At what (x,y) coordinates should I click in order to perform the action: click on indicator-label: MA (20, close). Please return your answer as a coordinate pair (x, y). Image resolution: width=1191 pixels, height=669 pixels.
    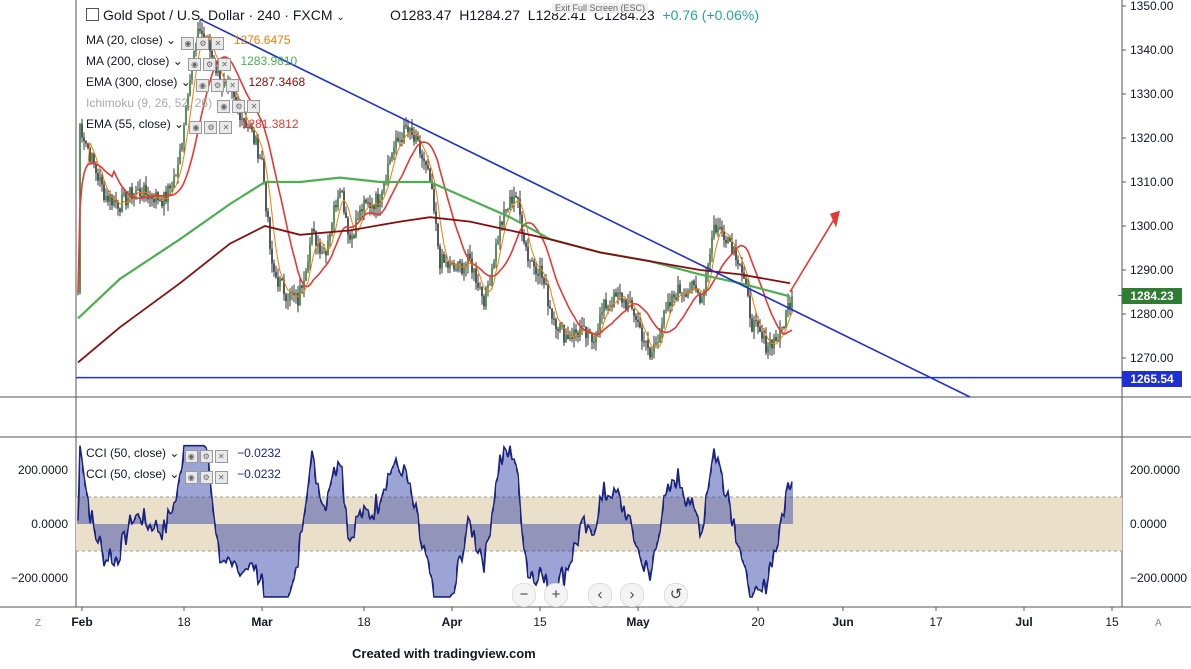
    Looking at the image, I should click on (124, 40).